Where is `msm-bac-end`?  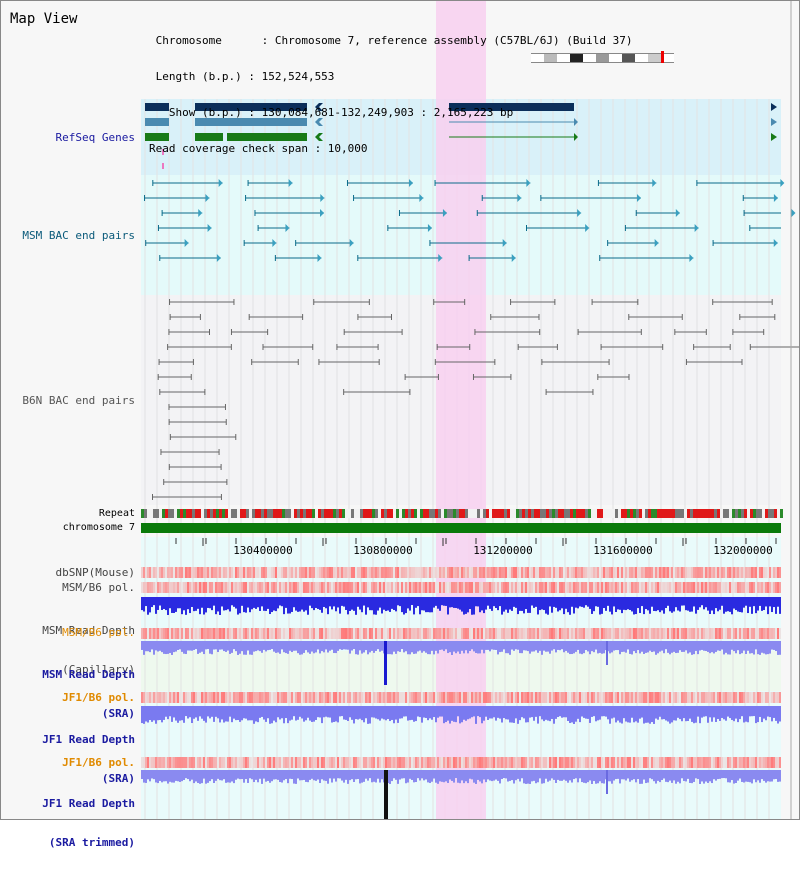 msm-bac-end is located at coordinates (579, 213).